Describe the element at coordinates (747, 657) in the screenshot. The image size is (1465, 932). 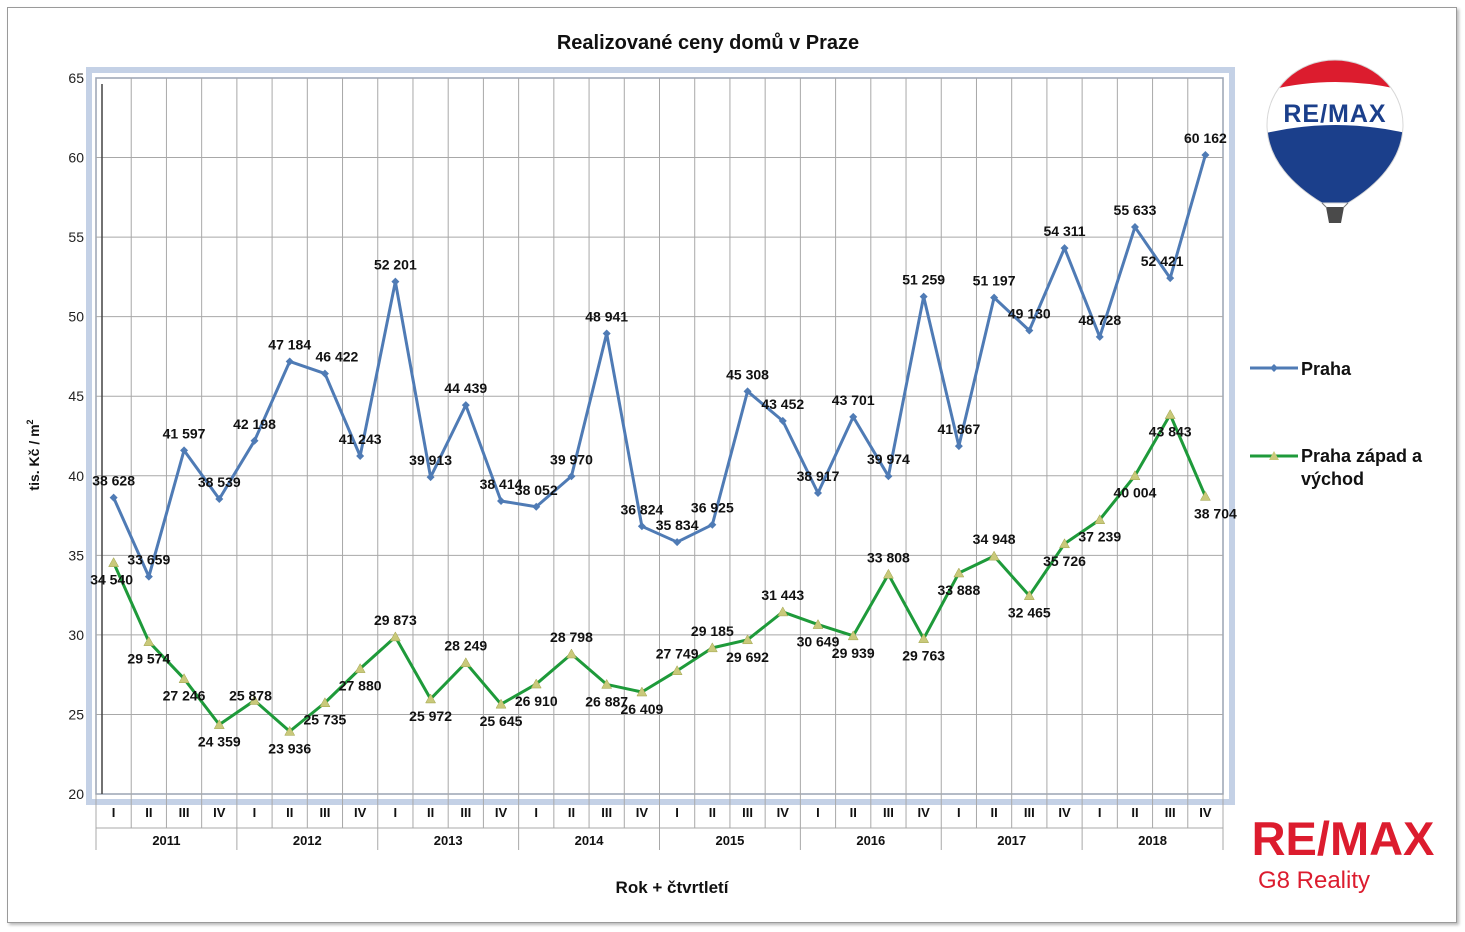
I see `data-label-praha-zapad-vychod: 29 692` at that location.